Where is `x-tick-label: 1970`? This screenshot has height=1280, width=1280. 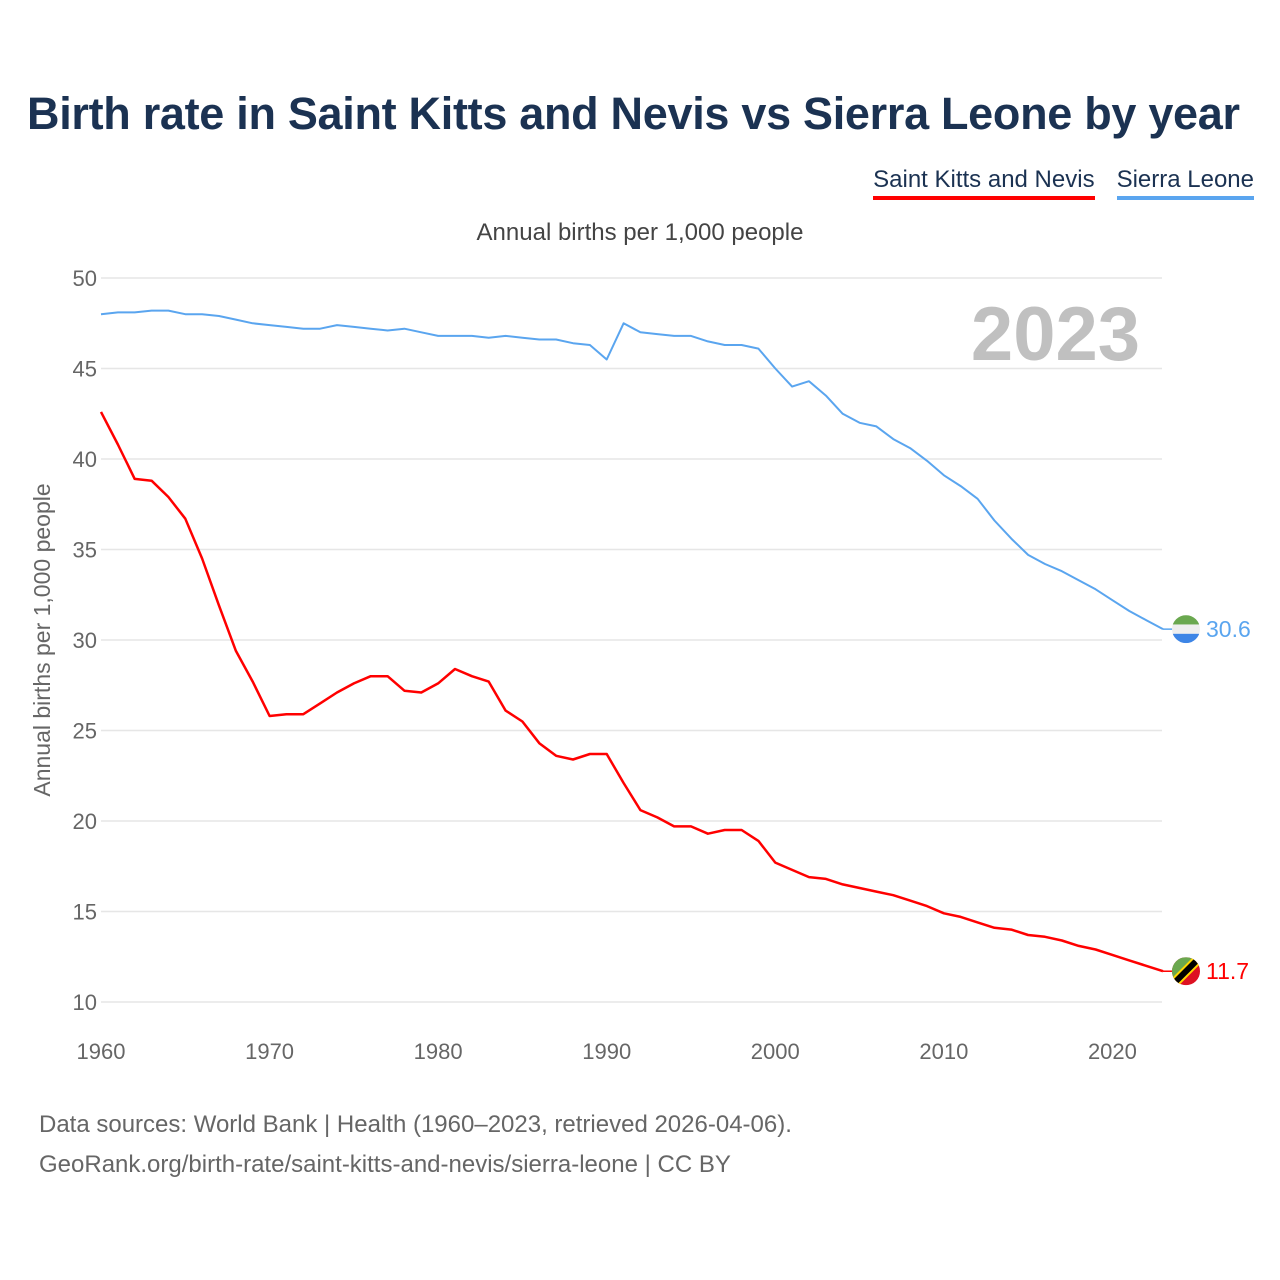 x-tick-label: 1970 is located at coordinates (269, 1051).